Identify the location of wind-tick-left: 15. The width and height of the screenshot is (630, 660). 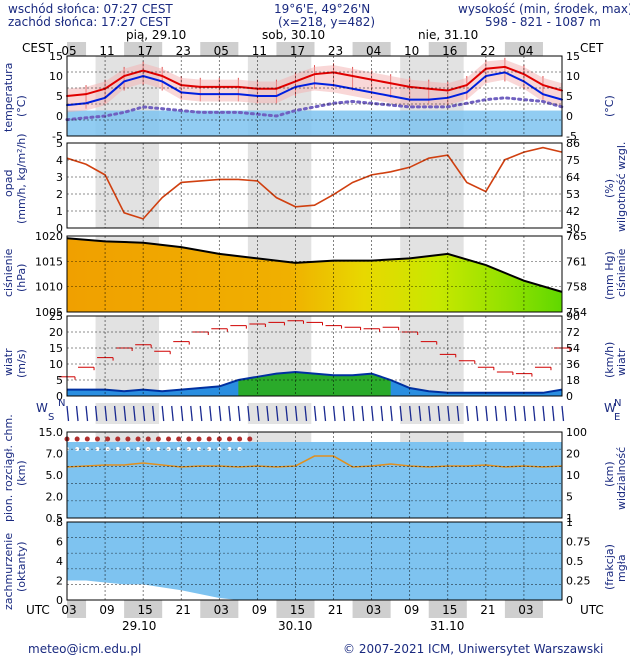
(56, 348).